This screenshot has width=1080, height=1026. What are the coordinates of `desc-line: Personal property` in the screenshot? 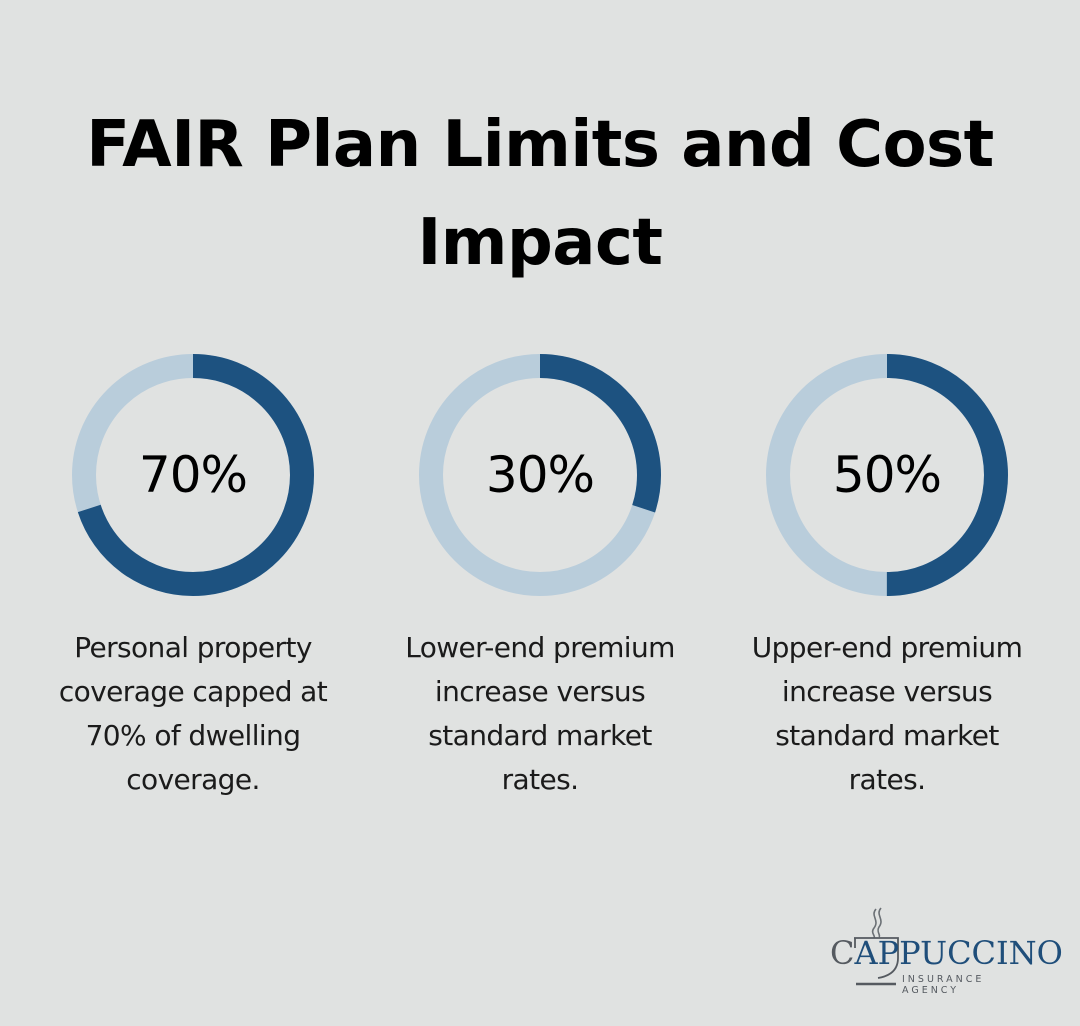 It's located at (193, 647).